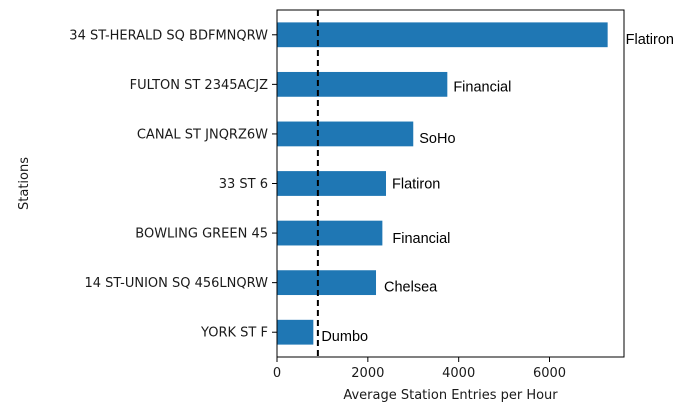 The width and height of the screenshot is (697, 411). What do you see at coordinates (201, 234) in the screenshot?
I see `y-tick-label: BOWLING GREEN 45` at bounding box center [201, 234].